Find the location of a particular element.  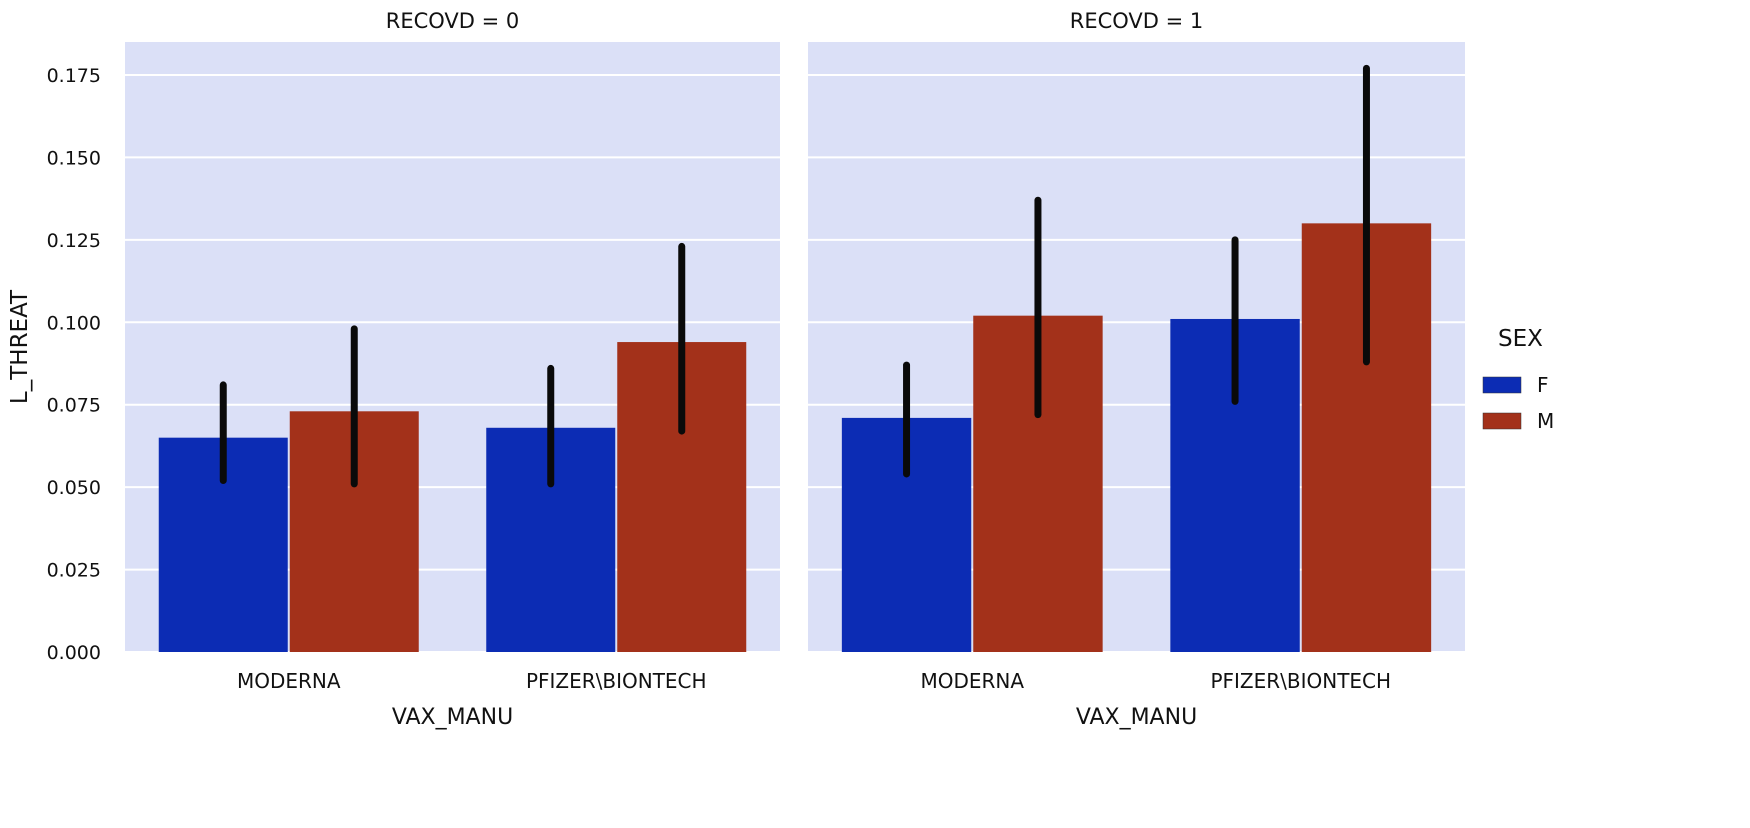

y-tick-label: 0.100 is located at coordinates (74, 323).